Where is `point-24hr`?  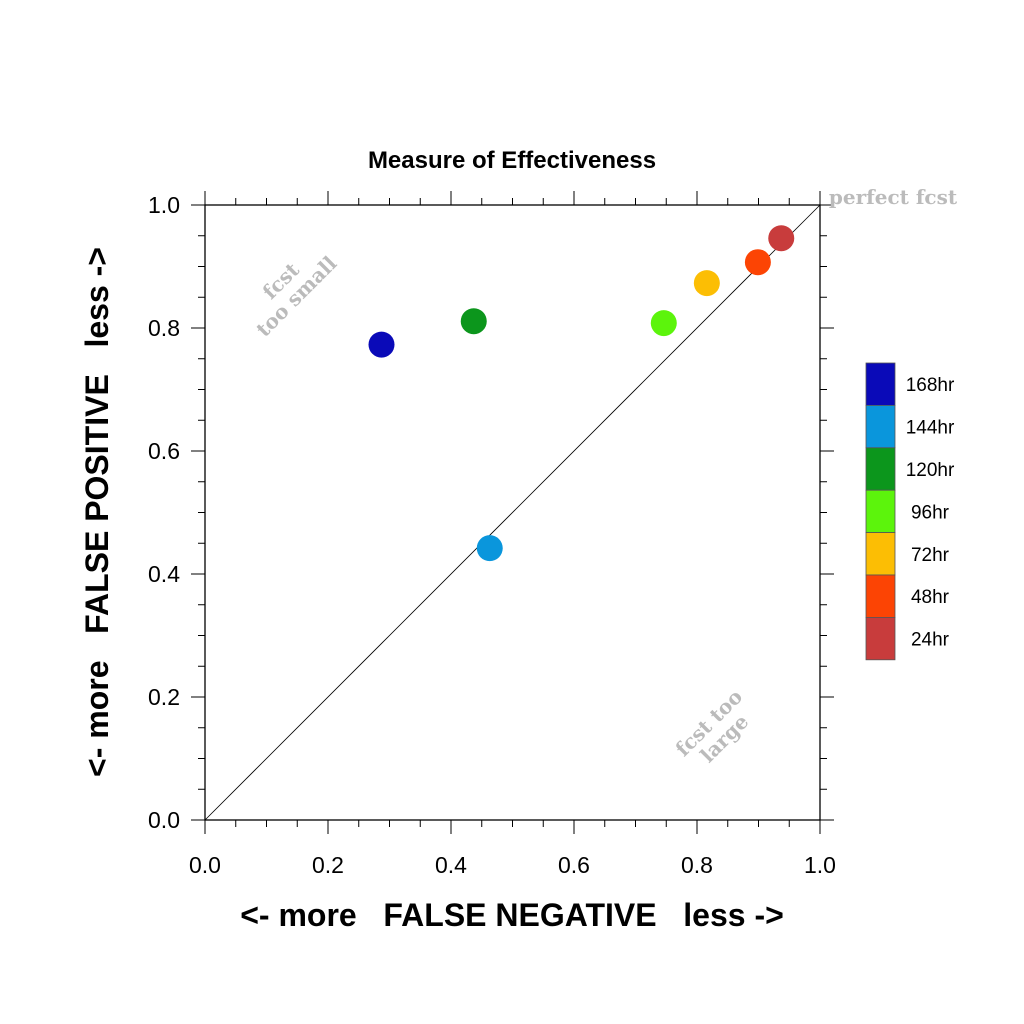
point-24hr is located at coordinates (781, 238).